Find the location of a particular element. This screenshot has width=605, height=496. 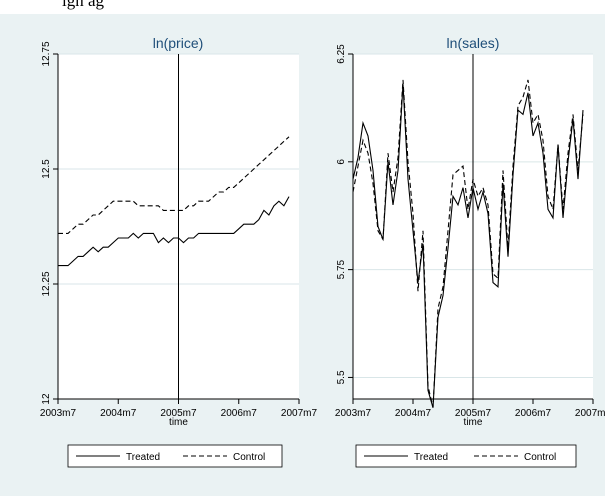

y-tick-label: 12 is located at coordinates (46, 399).